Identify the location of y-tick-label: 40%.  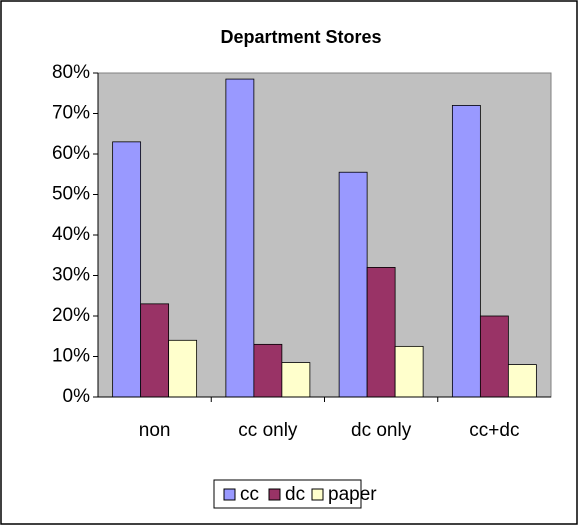
(71, 234).